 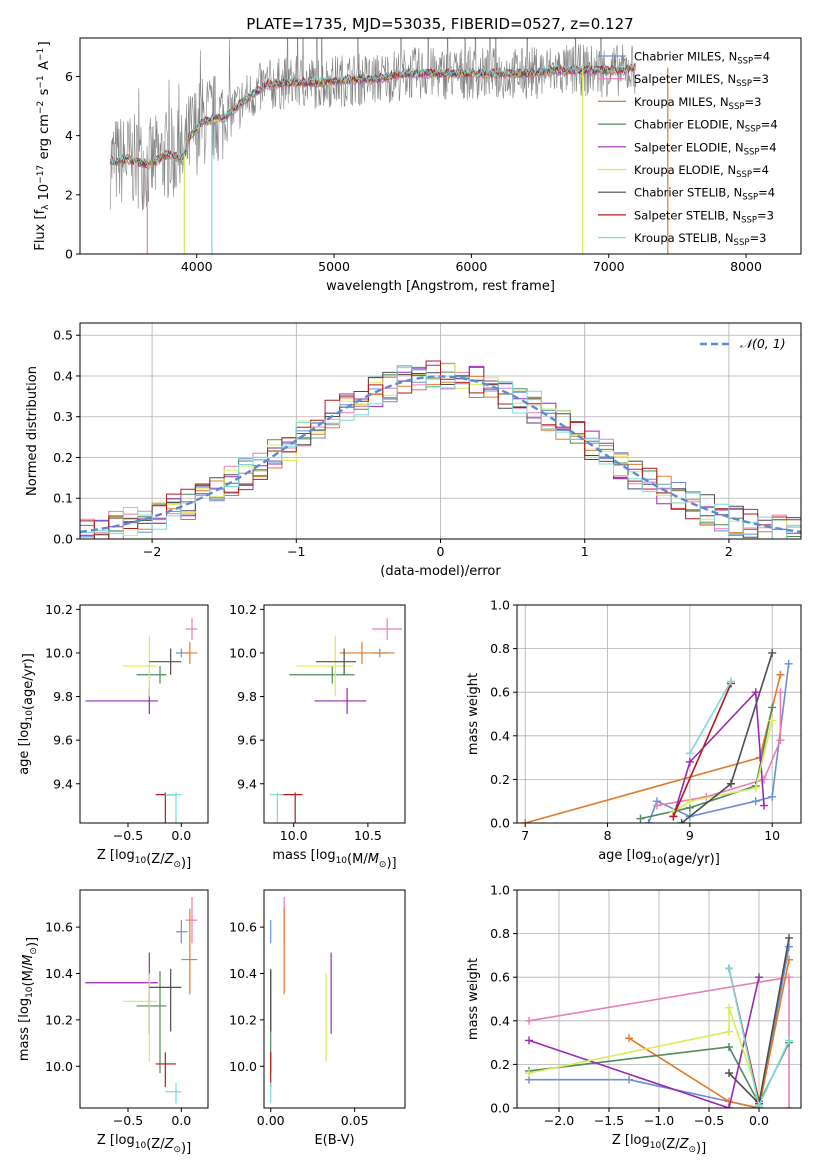 I want to click on x-tick-label: −1.5, so click(x=609, y=1120).